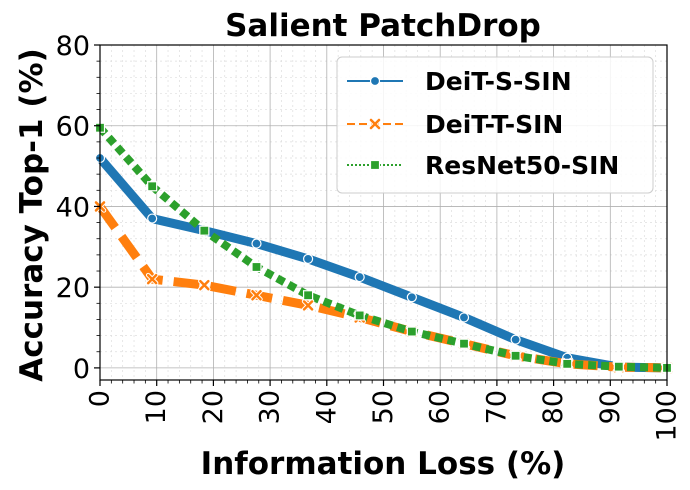  Describe the element at coordinates (100, 398) in the screenshot. I see `x-tick-label: 0` at that location.